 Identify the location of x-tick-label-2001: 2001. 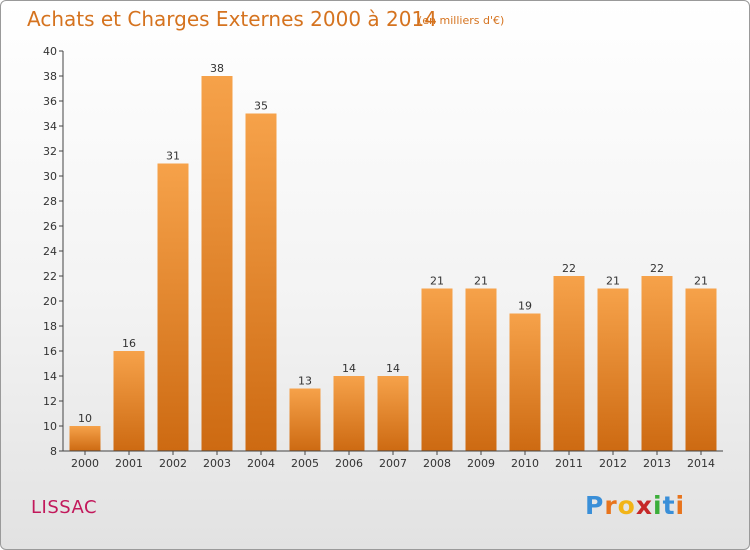
(129, 463).